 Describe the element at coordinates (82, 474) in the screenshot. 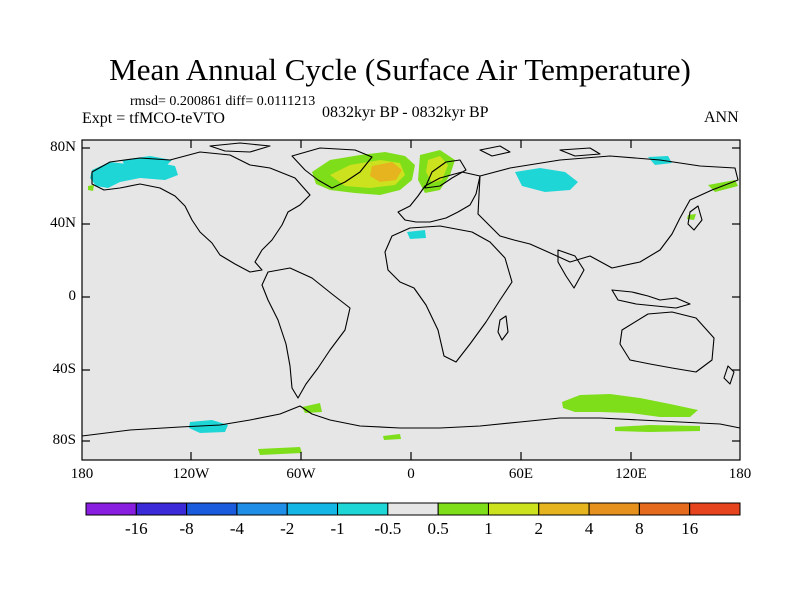

I see `lon-label-180w: 180` at that location.